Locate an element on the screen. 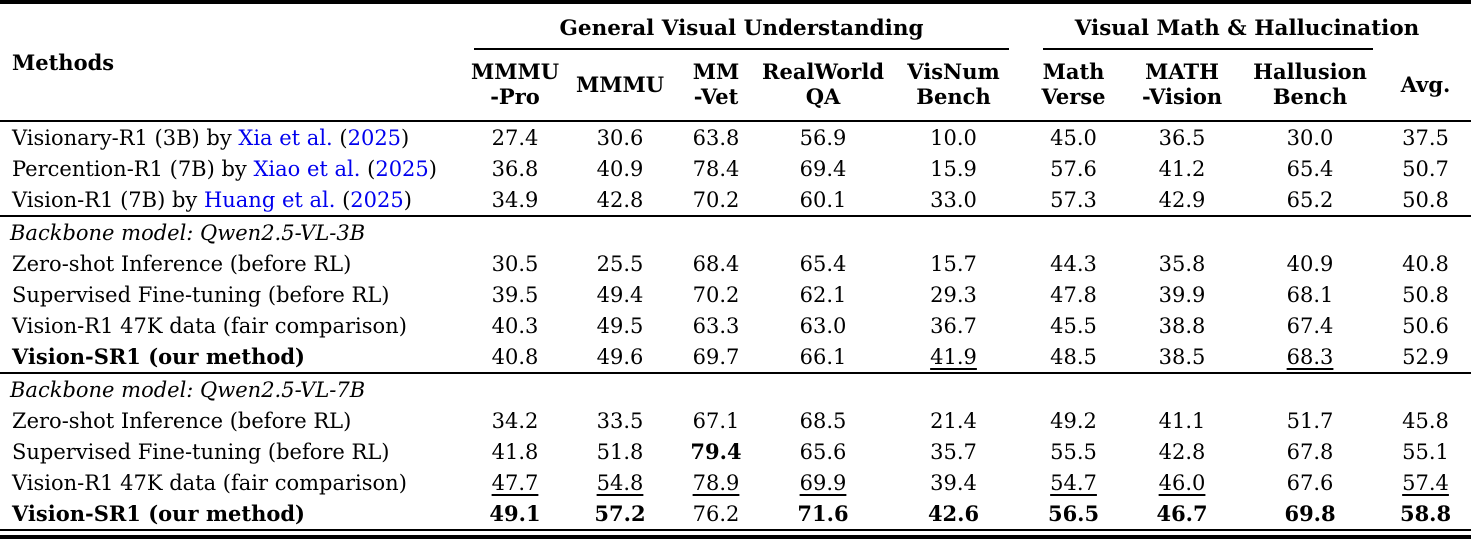  cell-value: 78.9 is located at coordinates (716, 482).